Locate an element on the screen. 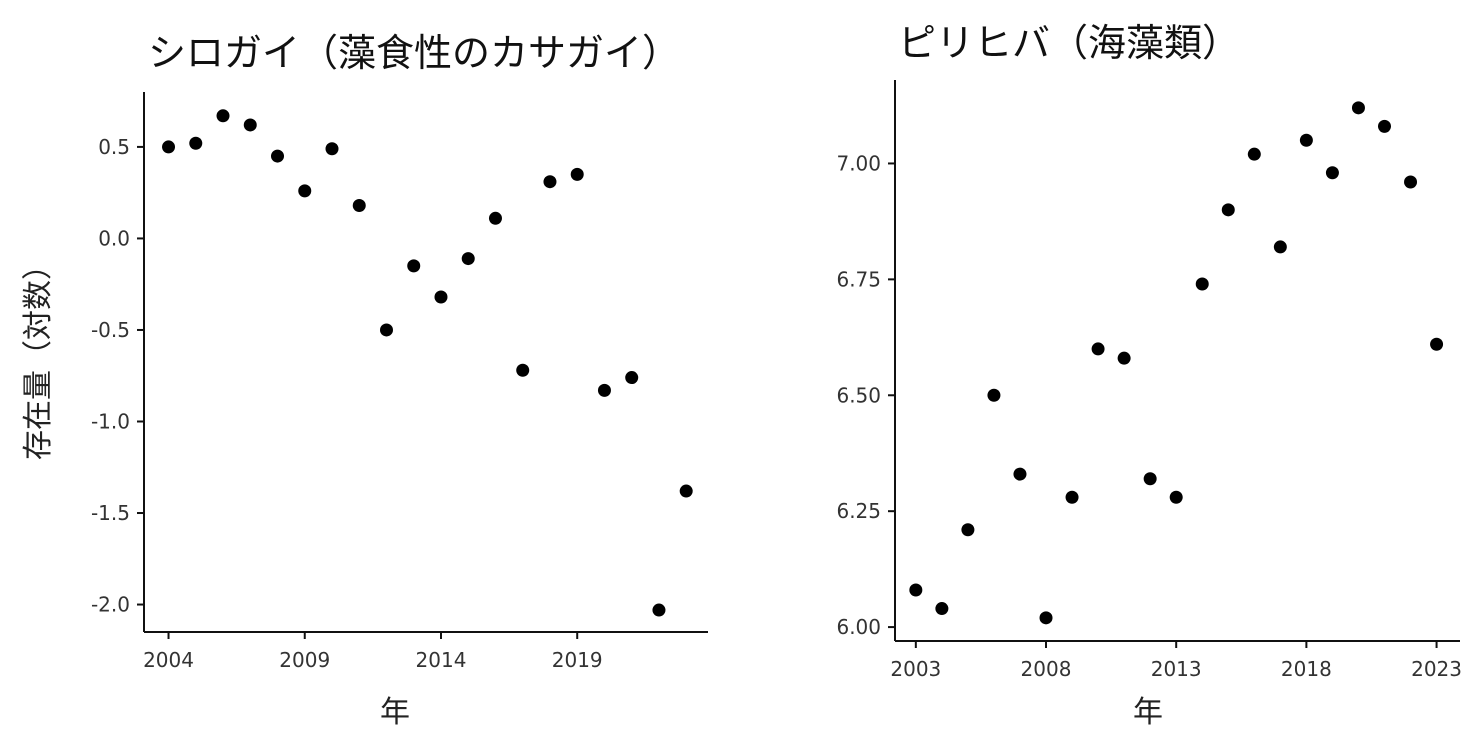 The image size is (1480, 736). chart-left-ylabel: 存在量（対数） is located at coordinates (38, 355).